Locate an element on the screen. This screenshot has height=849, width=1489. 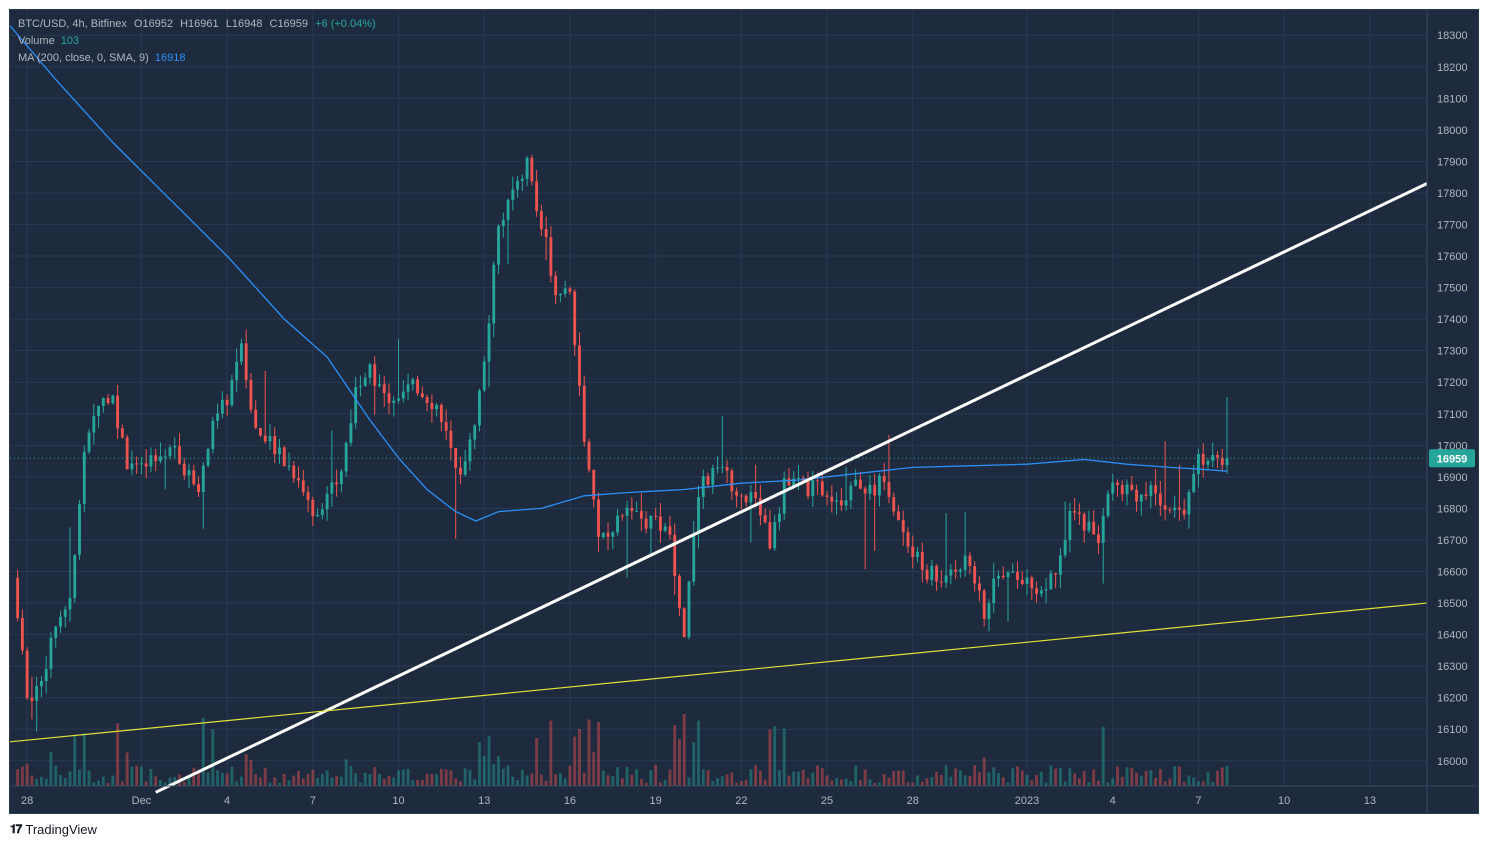
tradingview-logo: 𝟏𝟕 TradingView is located at coordinates (53, 829).